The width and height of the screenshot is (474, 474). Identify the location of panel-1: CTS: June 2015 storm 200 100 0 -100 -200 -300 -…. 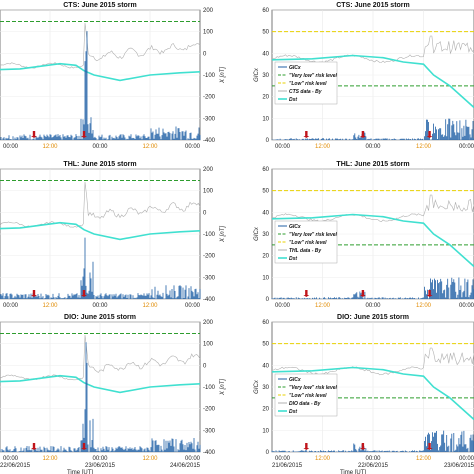
(113, 76).